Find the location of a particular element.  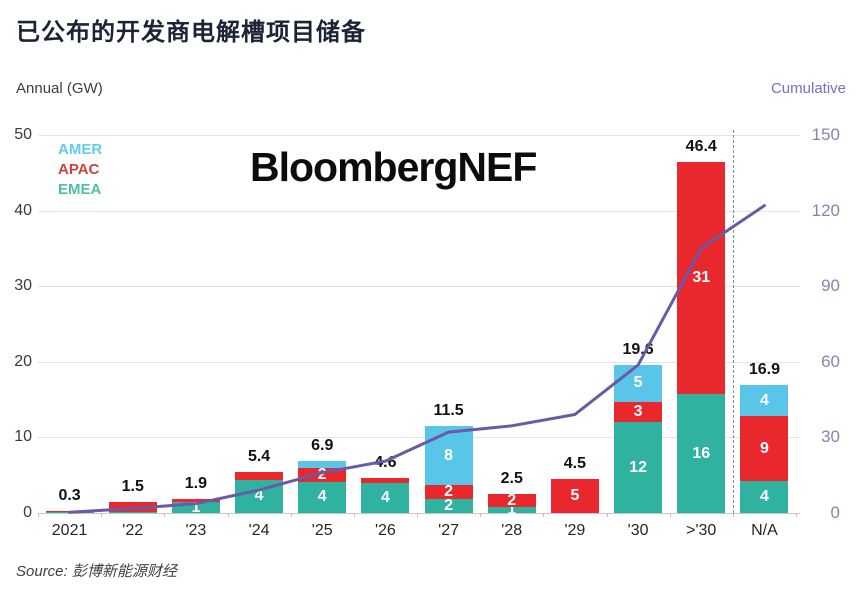

bar-segment-apac-10: 31 is located at coordinates (701, 278).